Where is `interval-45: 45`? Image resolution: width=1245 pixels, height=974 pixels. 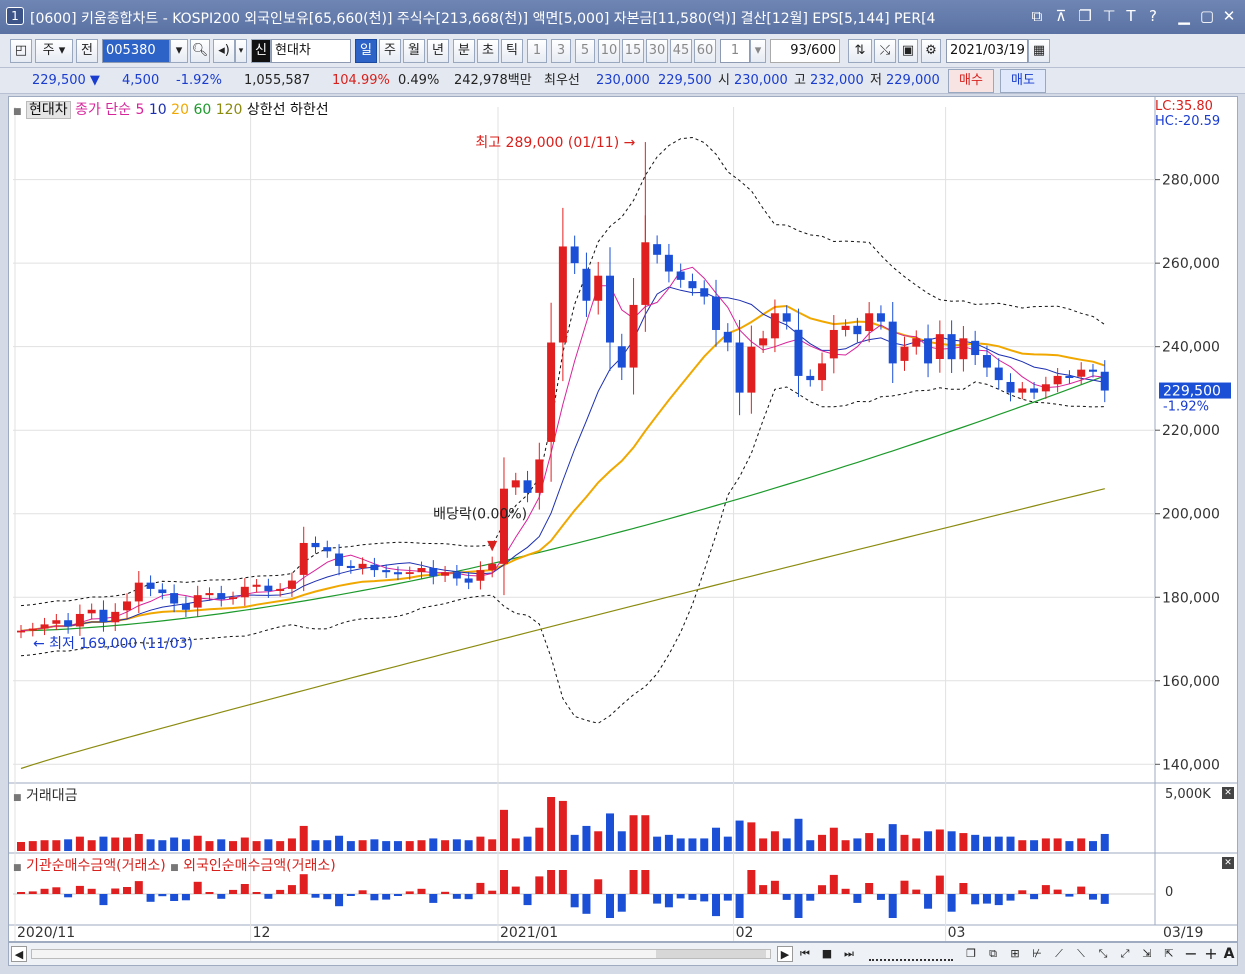
interval-45: 45 is located at coordinates (681, 51).